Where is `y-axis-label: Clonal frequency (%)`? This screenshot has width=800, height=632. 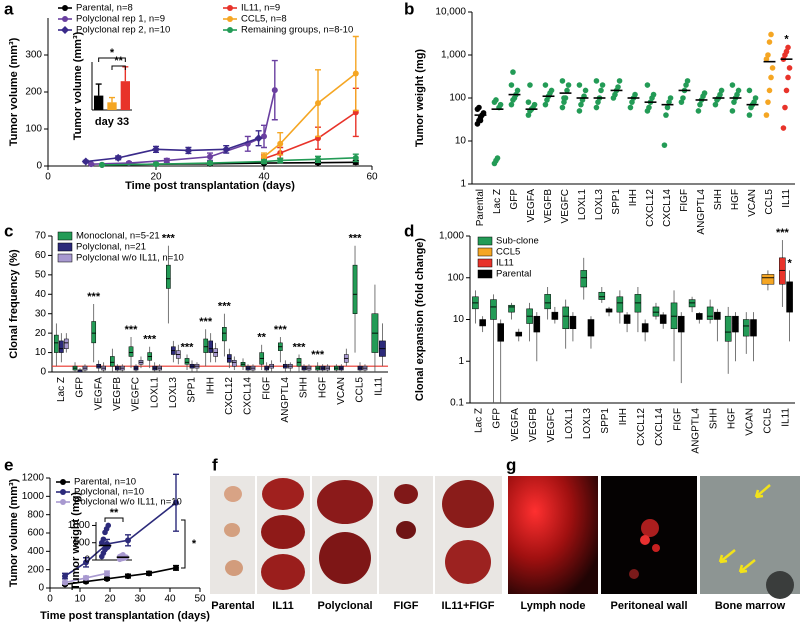 y-axis-label: Clonal frequency (%) is located at coordinates (14, 304).